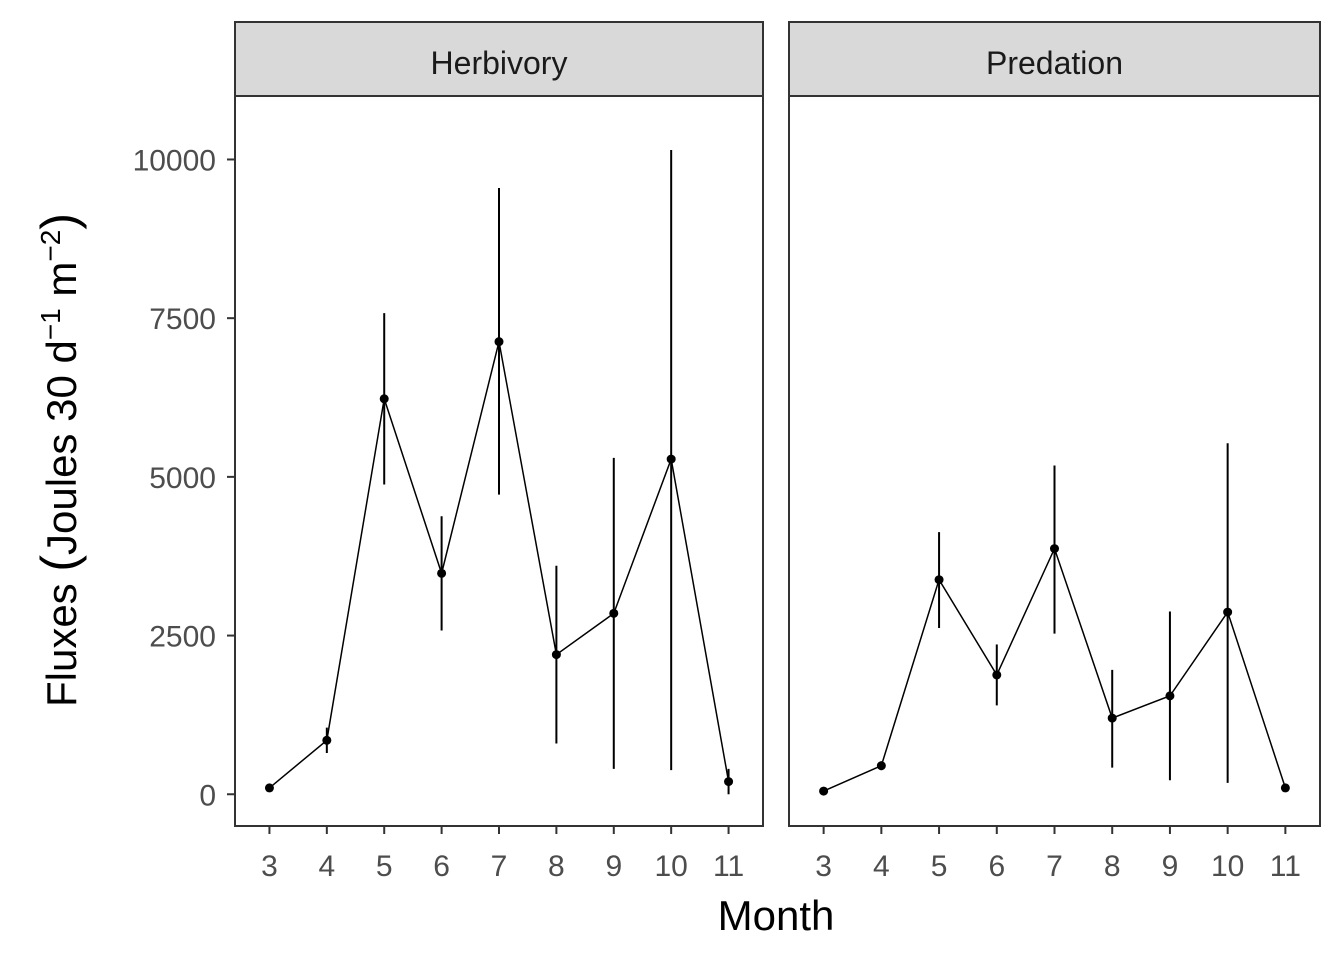 The width and height of the screenshot is (1344, 960). Describe the element at coordinates (174, 160) in the screenshot. I see `y-tick-label: 10000` at that location.